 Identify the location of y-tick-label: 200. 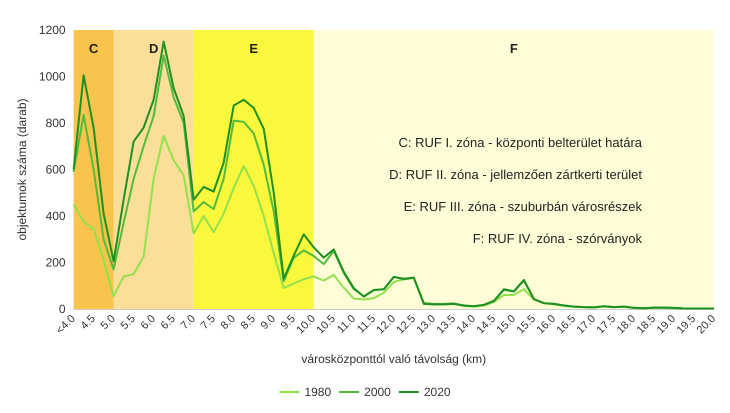
(56, 263).